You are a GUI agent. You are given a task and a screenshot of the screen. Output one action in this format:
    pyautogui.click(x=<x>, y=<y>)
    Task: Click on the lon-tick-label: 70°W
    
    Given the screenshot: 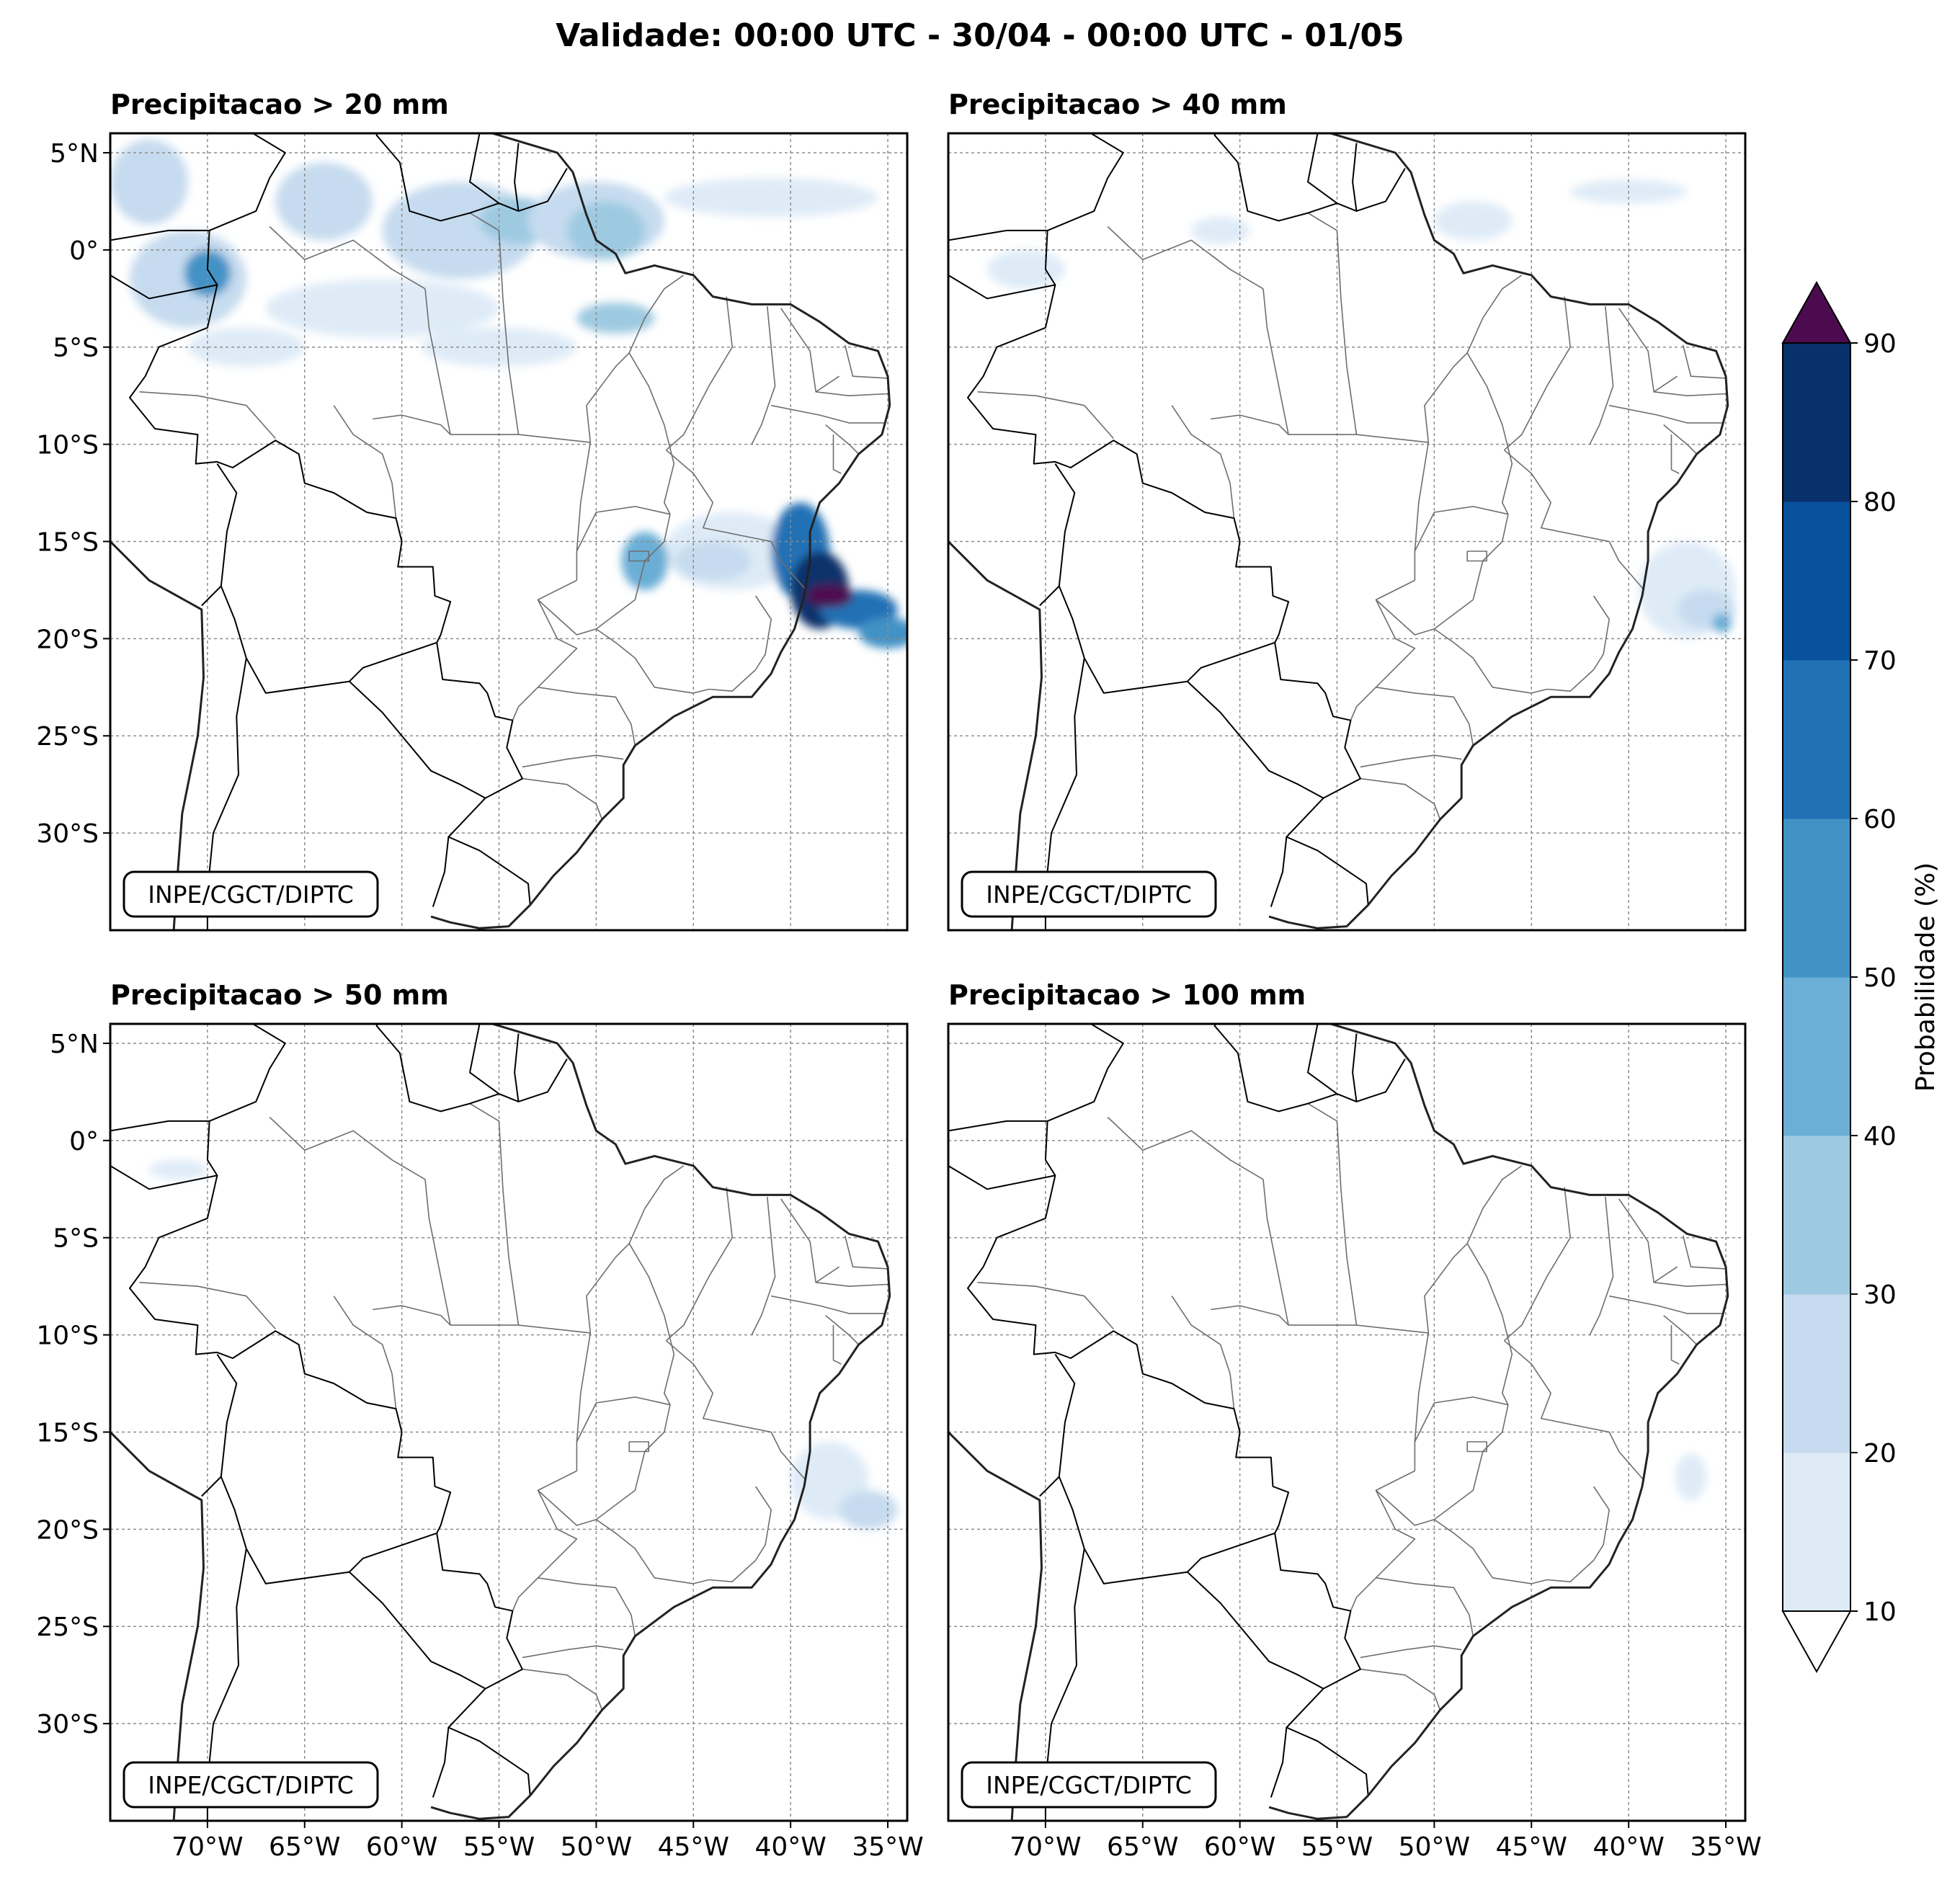 What is the action you would take?
    pyautogui.click(x=207, y=1847)
    